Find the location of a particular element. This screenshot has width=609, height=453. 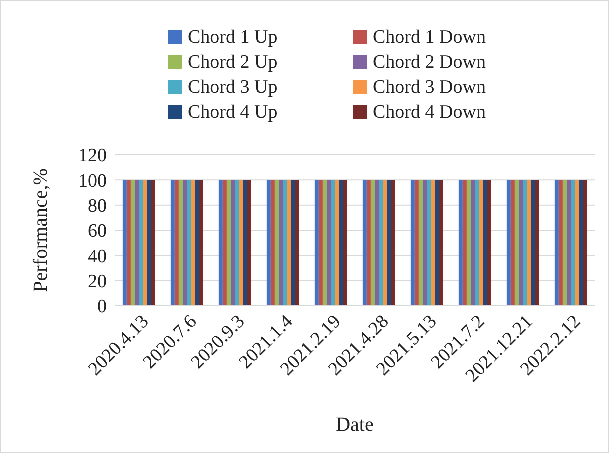

legend-label: Chord 2 Up is located at coordinates (233, 62).